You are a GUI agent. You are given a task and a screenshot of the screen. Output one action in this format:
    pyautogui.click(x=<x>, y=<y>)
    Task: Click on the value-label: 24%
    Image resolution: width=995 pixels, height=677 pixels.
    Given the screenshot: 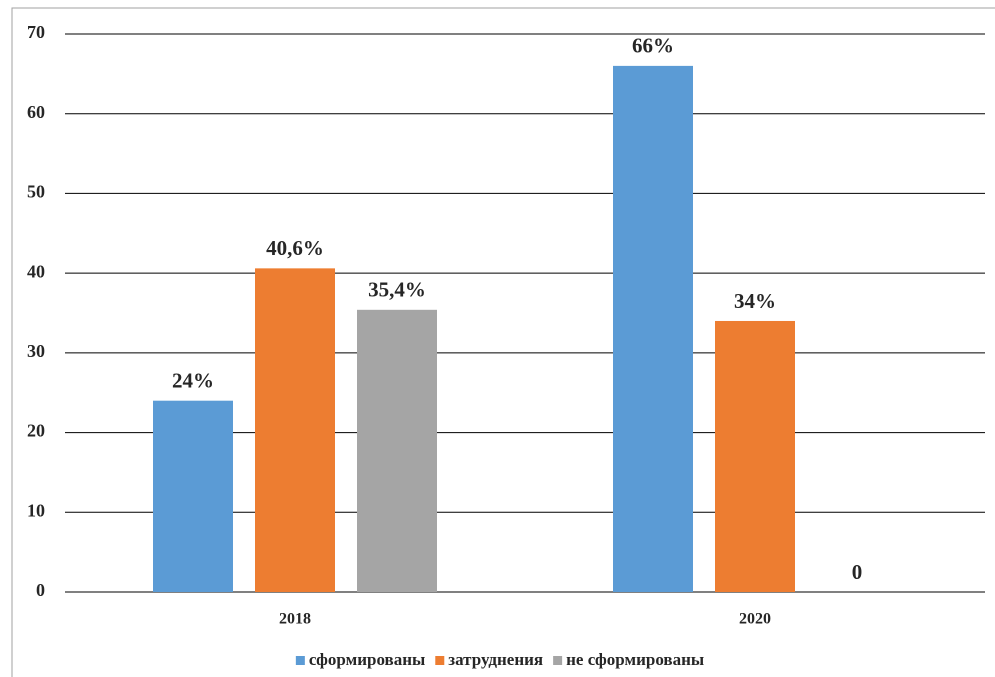 What is the action you would take?
    pyautogui.click(x=193, y=380)
    